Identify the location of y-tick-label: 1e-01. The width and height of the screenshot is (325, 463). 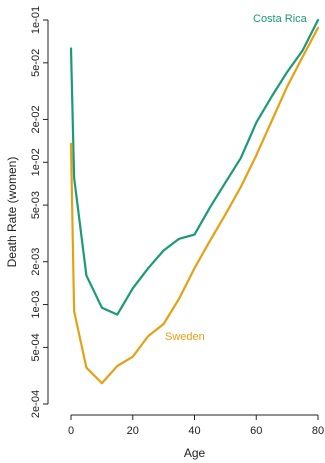
(36, 20).